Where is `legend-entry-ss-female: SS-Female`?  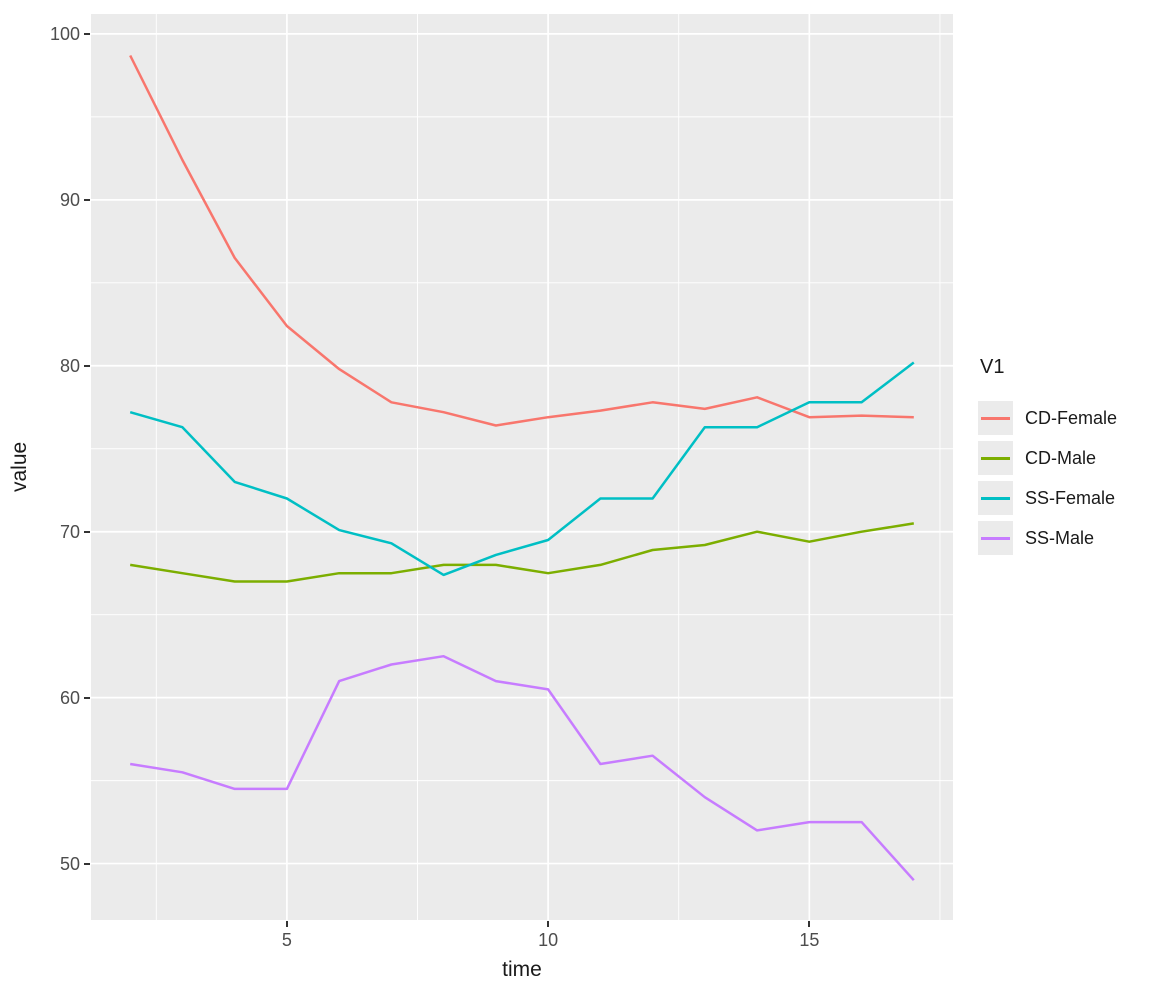
legend-entry-ss-female: SS-Female is located at coordinates (1072, 498).